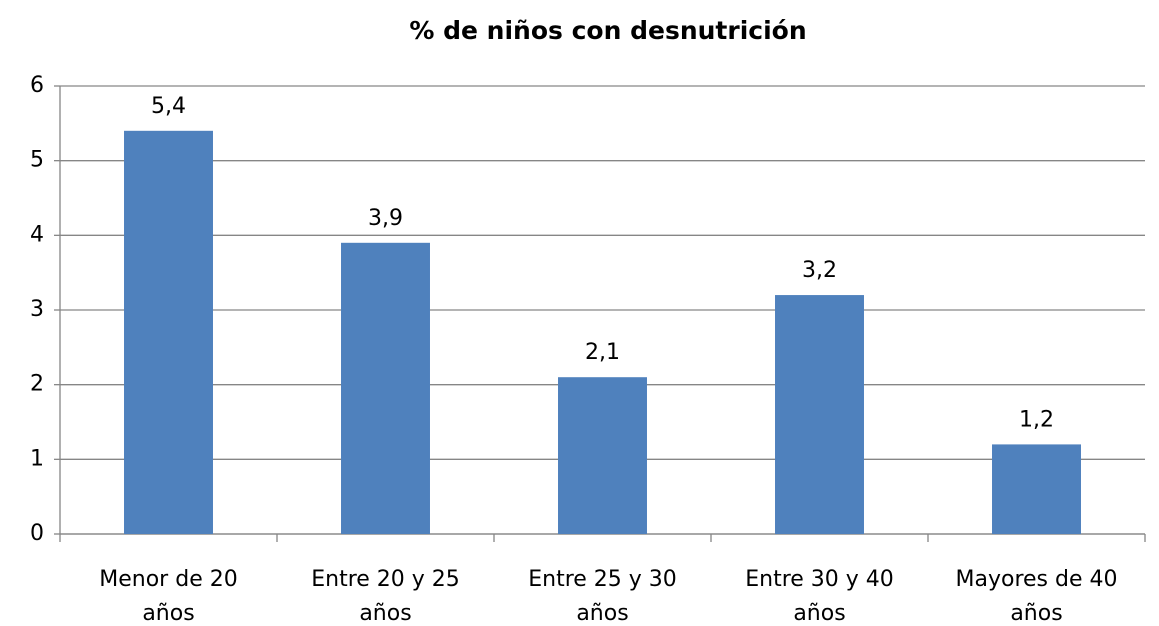 This screenshot has height=626, width=1159. What do you see at coordinates (37, 85) in the screenshot?
I see `y-tick-label: 6` at bounding box center [37, 85].